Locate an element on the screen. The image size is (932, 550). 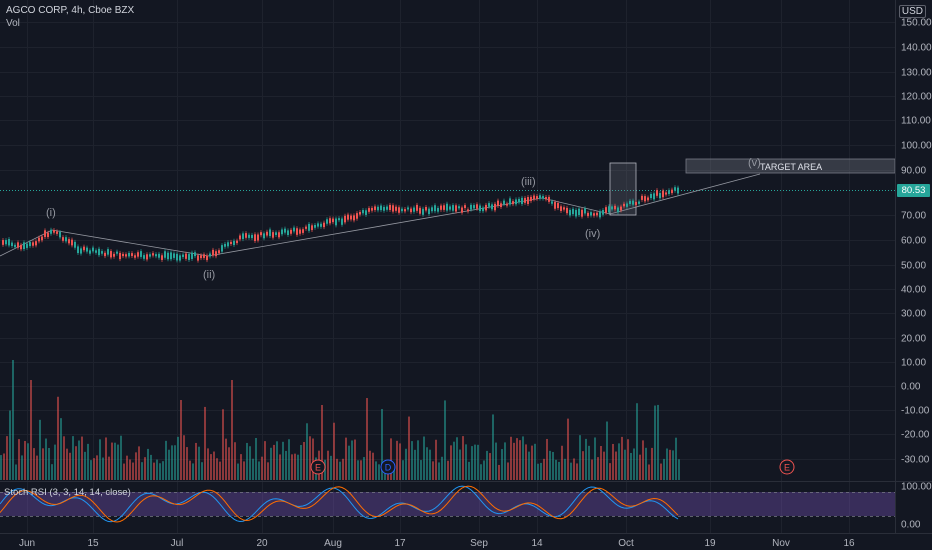
svg-text: D is located at coordinates (388, 468).